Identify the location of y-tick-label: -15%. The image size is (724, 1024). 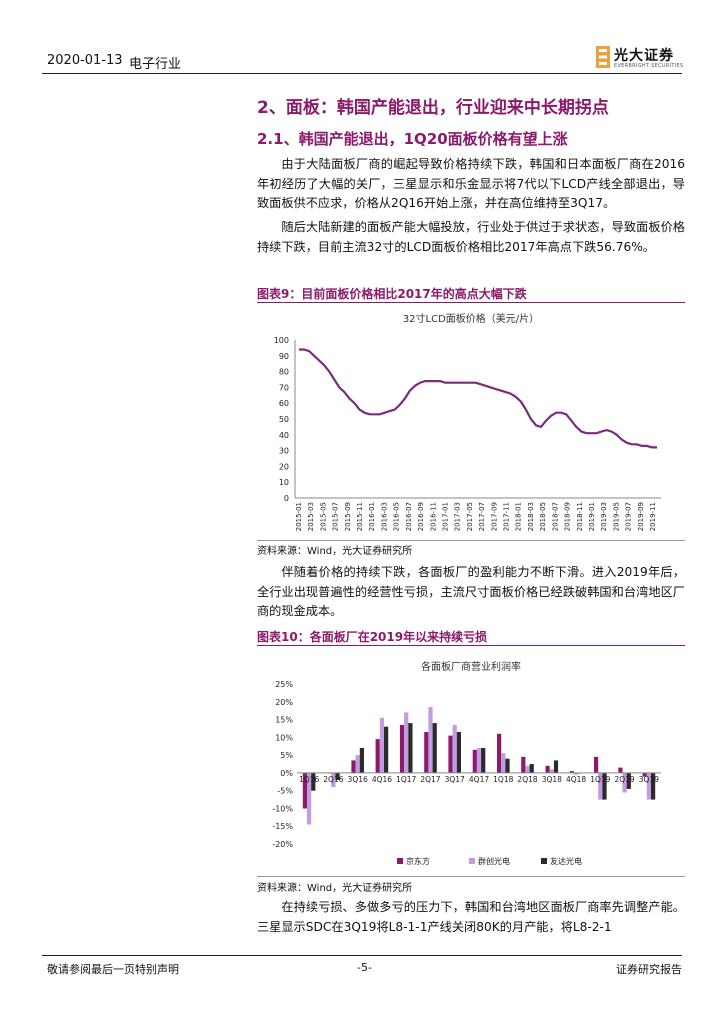
(282, 826).